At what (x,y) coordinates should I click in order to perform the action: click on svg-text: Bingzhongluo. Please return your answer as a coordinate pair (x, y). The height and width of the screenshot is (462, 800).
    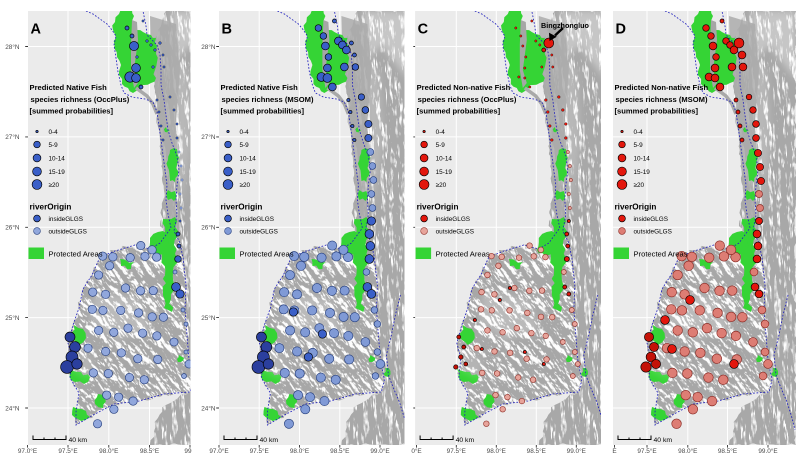
    Looking at the image, I should click on (565, 25).